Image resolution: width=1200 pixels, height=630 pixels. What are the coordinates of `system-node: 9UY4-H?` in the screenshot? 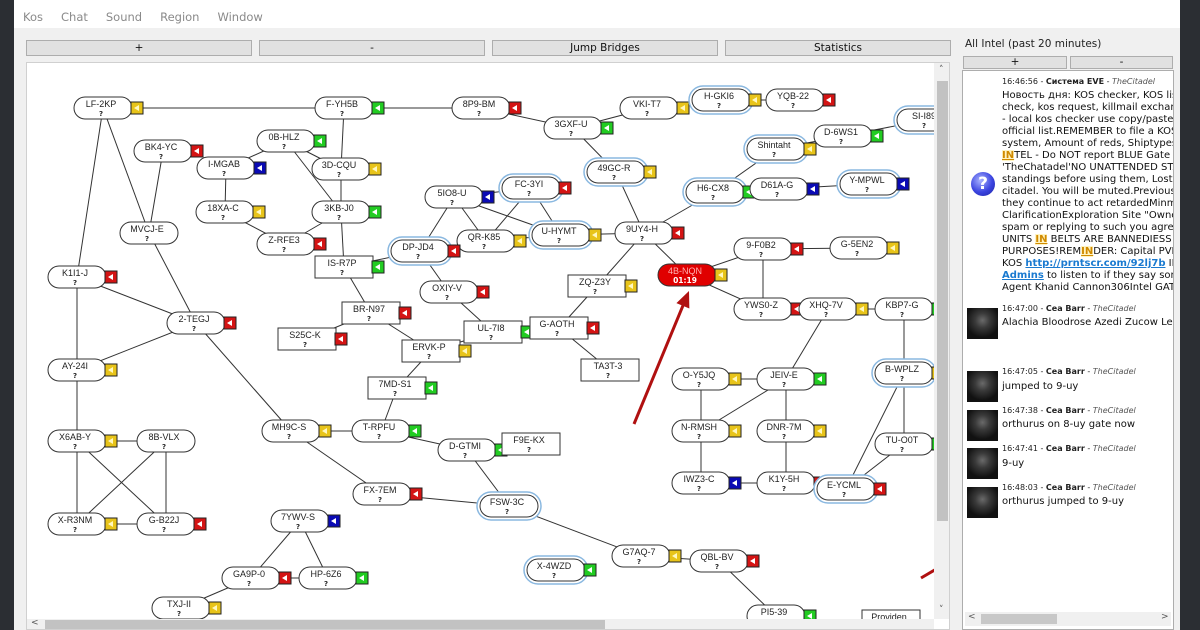 It's located at (649, 233).